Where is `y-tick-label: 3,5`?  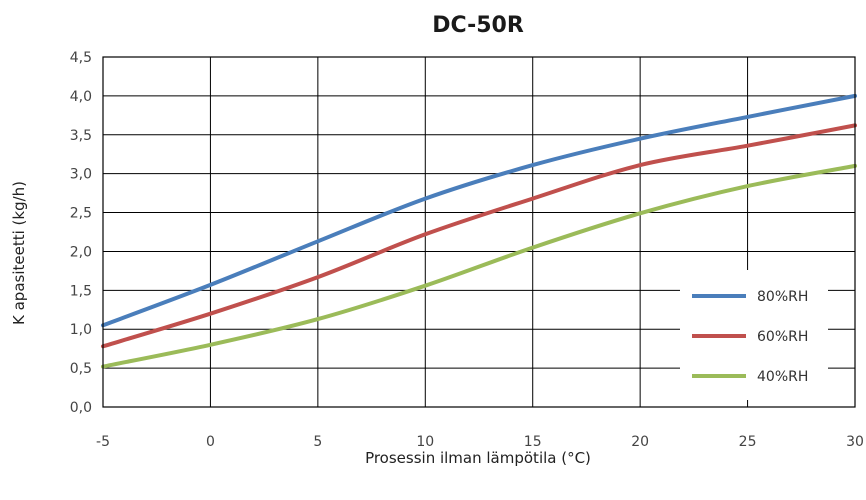 y-tick-label: 3,5 is located at coordinates (81, 136).